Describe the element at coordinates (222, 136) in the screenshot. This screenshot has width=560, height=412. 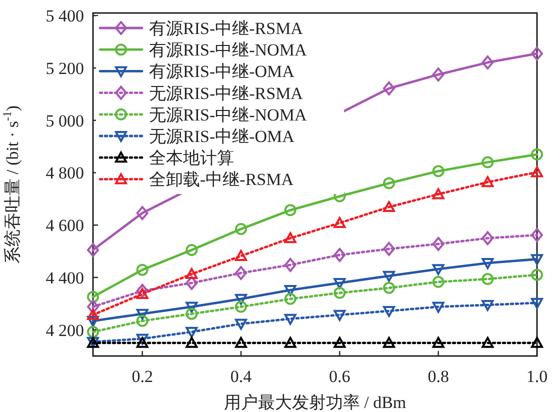
I see `legend-label: 无源RIS-中继-OMA` at that location.